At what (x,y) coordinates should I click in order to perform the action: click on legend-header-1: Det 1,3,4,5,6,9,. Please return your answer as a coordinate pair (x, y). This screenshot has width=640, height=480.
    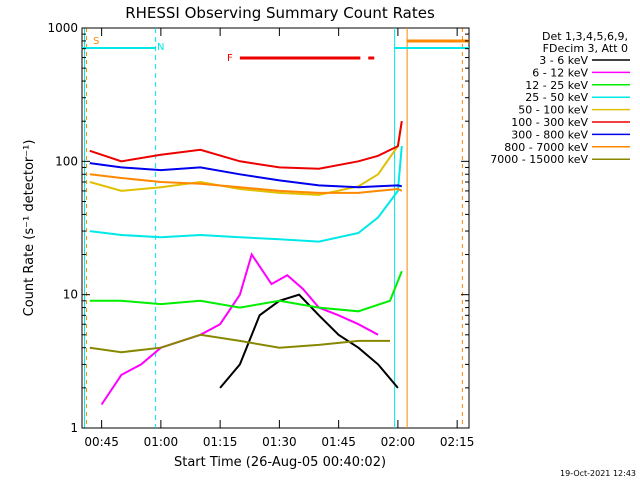
    Looking at the image, I should click on (585, 36).